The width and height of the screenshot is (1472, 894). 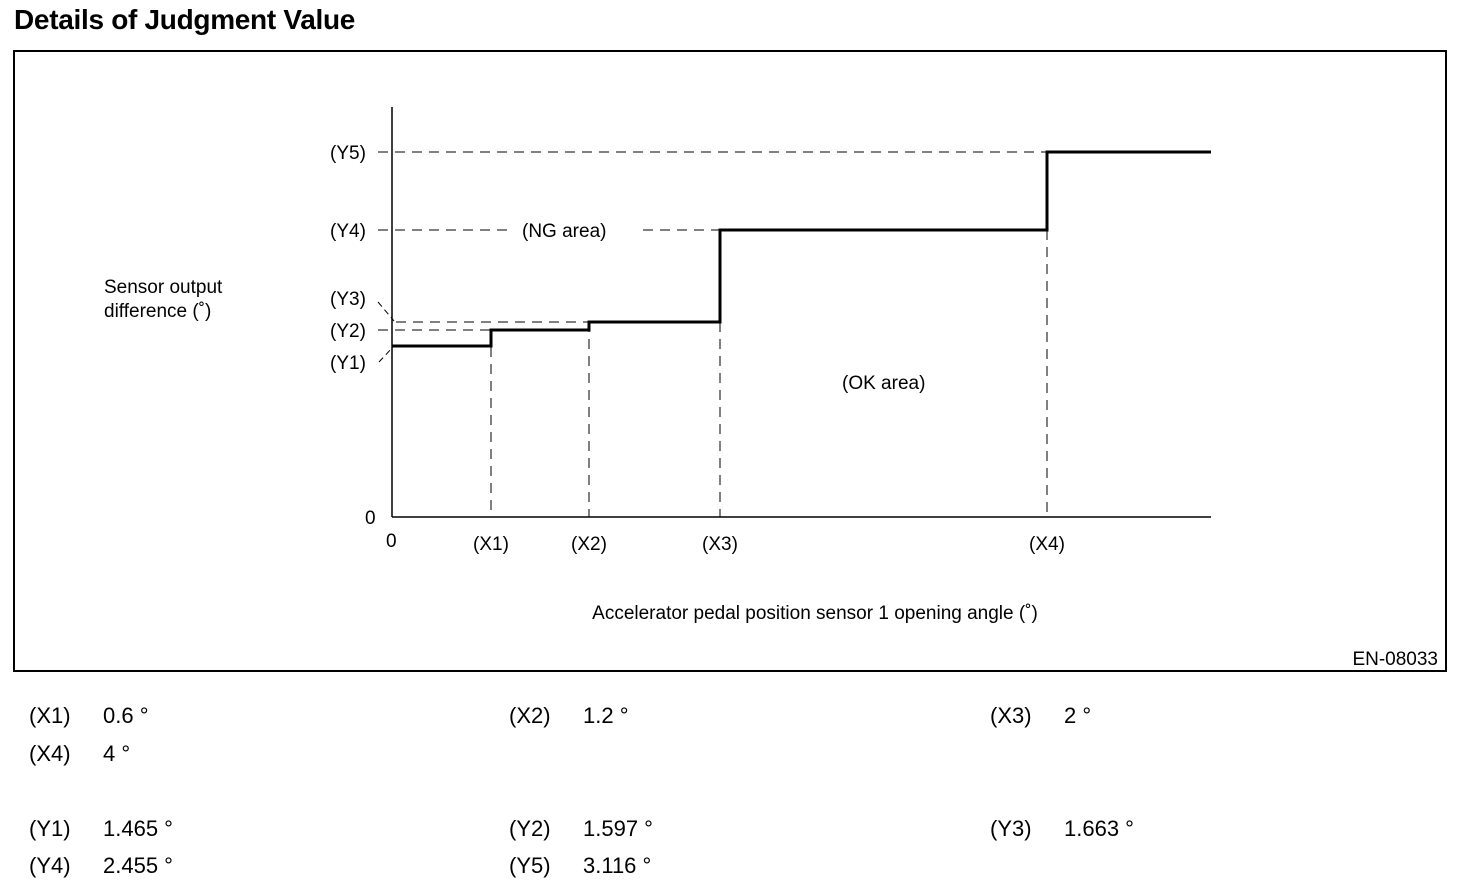 I want to click on legend-value: 0.6 °, so click(x=126, y=715).